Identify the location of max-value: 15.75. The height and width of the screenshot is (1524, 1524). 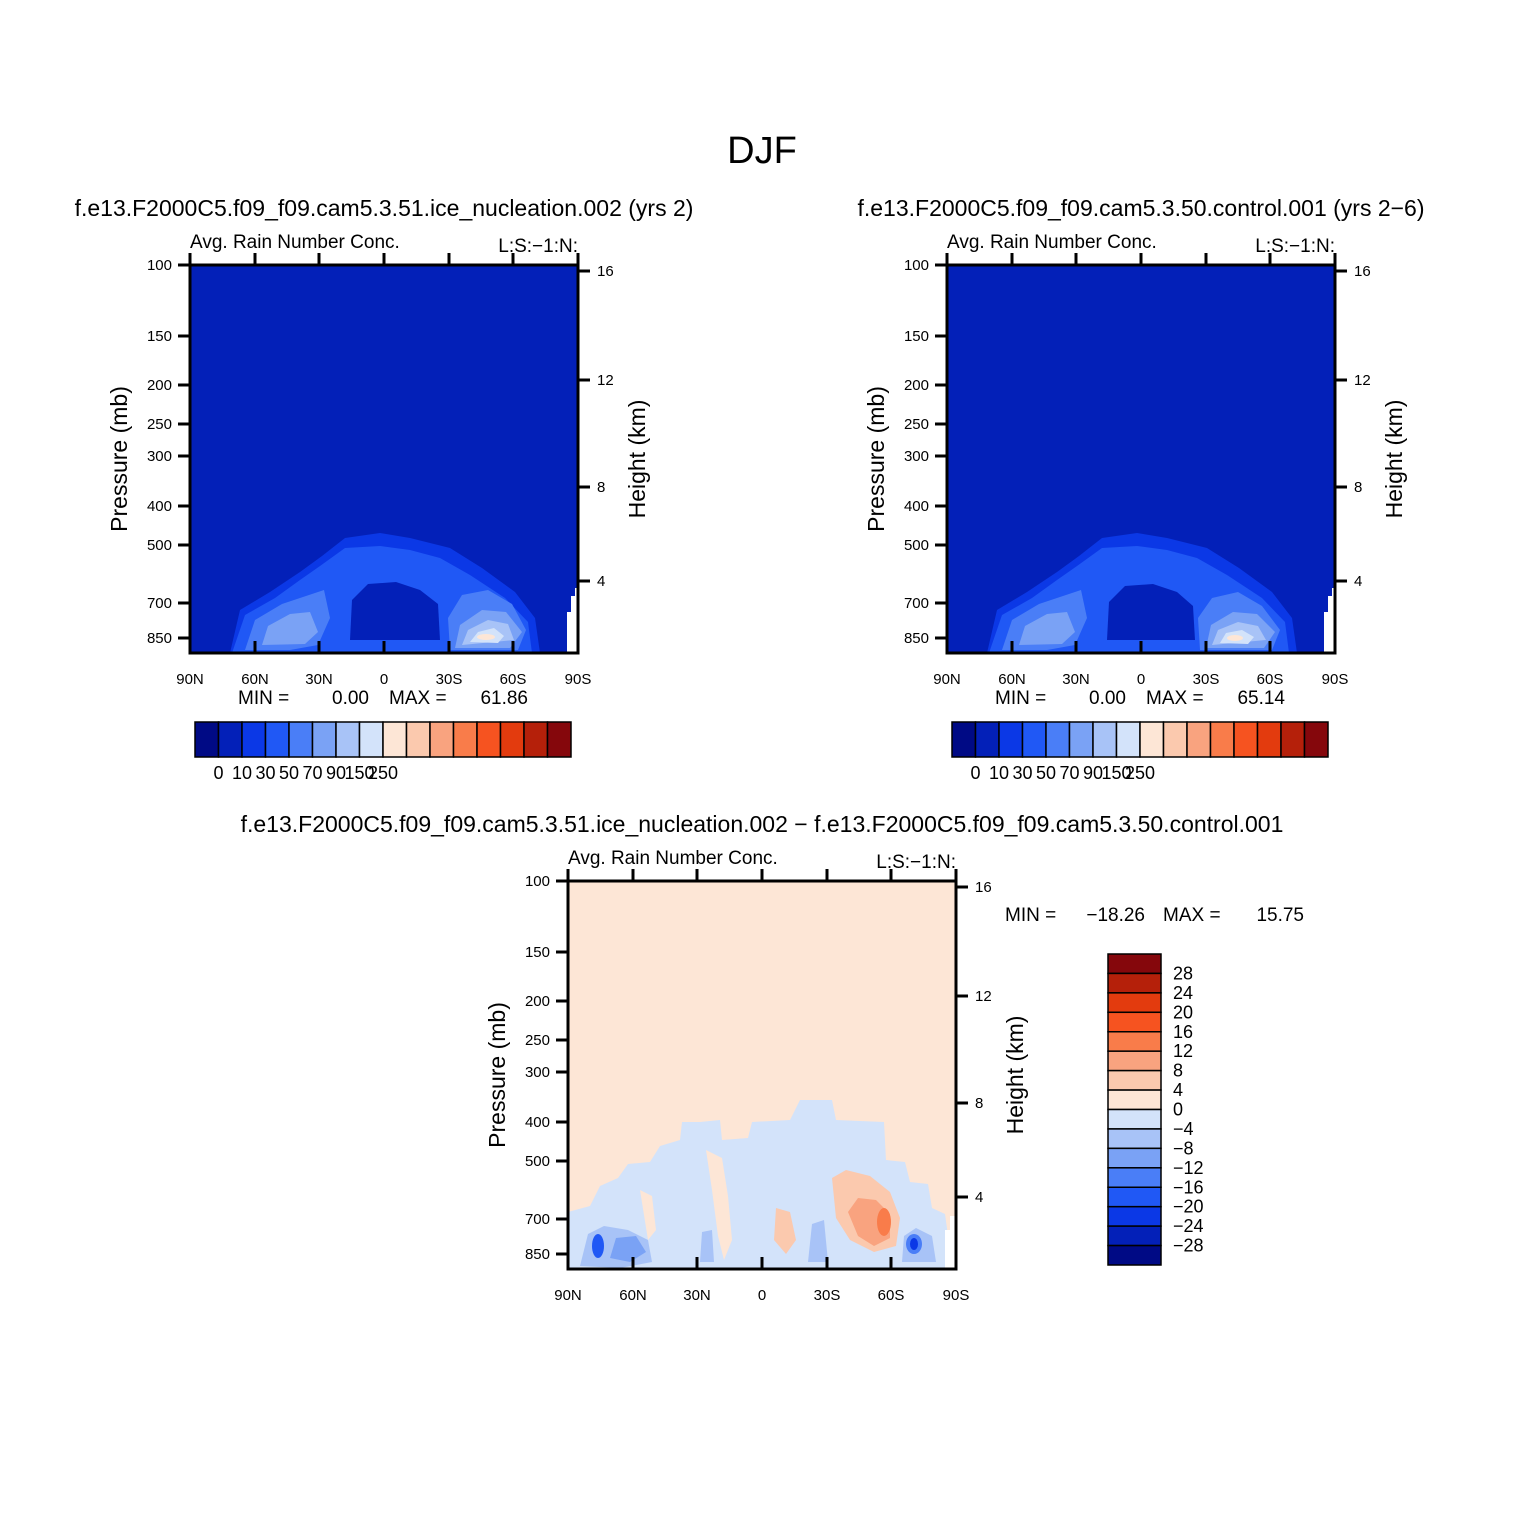
(1280, 915).